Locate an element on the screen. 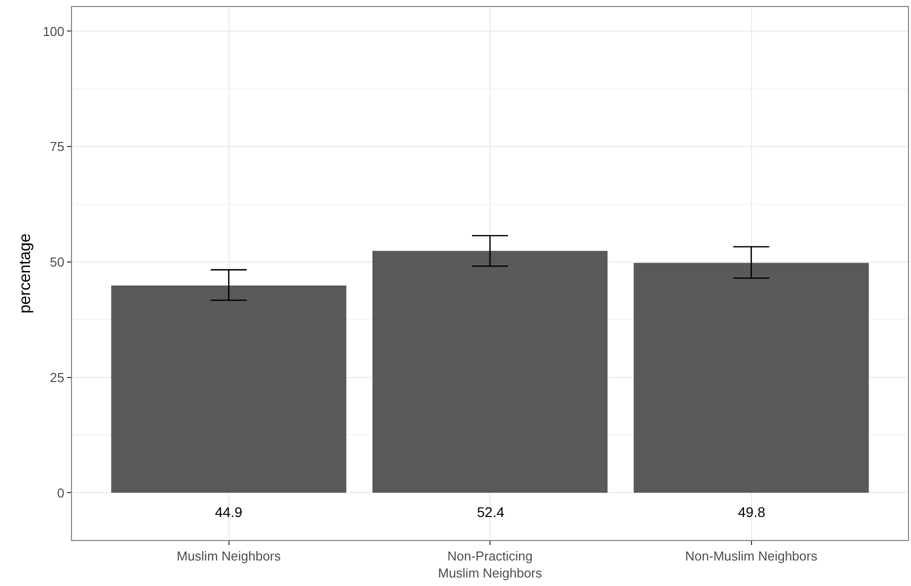 This screenshot has width=911, height=586. data-label: 44.9 is located at coordinates (228, 512).